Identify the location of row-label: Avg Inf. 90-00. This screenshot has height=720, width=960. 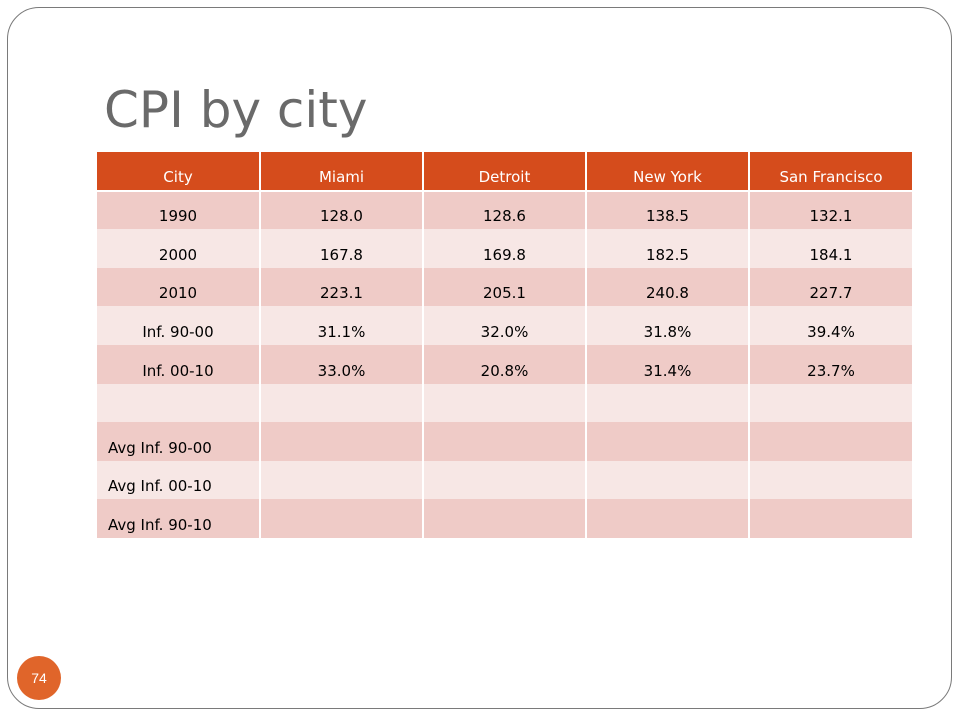
(178, 441).